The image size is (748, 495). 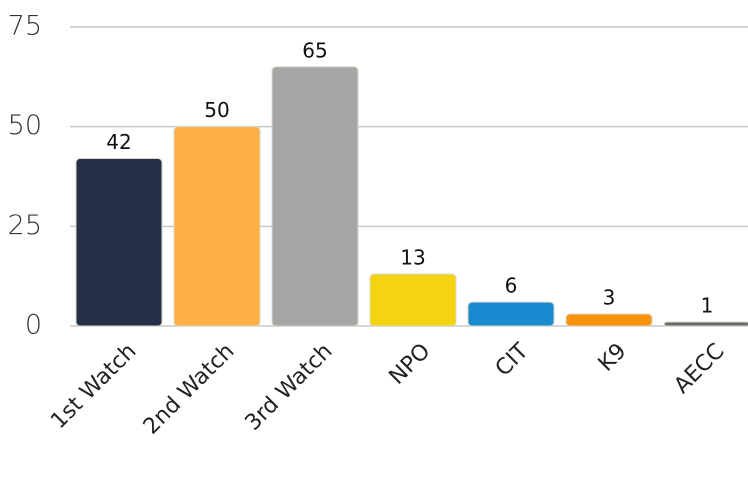 What do you see at coordinates (25, 125) in the screenshot?
I see `y-tick-label: 50` at bounding box center [25, 125].